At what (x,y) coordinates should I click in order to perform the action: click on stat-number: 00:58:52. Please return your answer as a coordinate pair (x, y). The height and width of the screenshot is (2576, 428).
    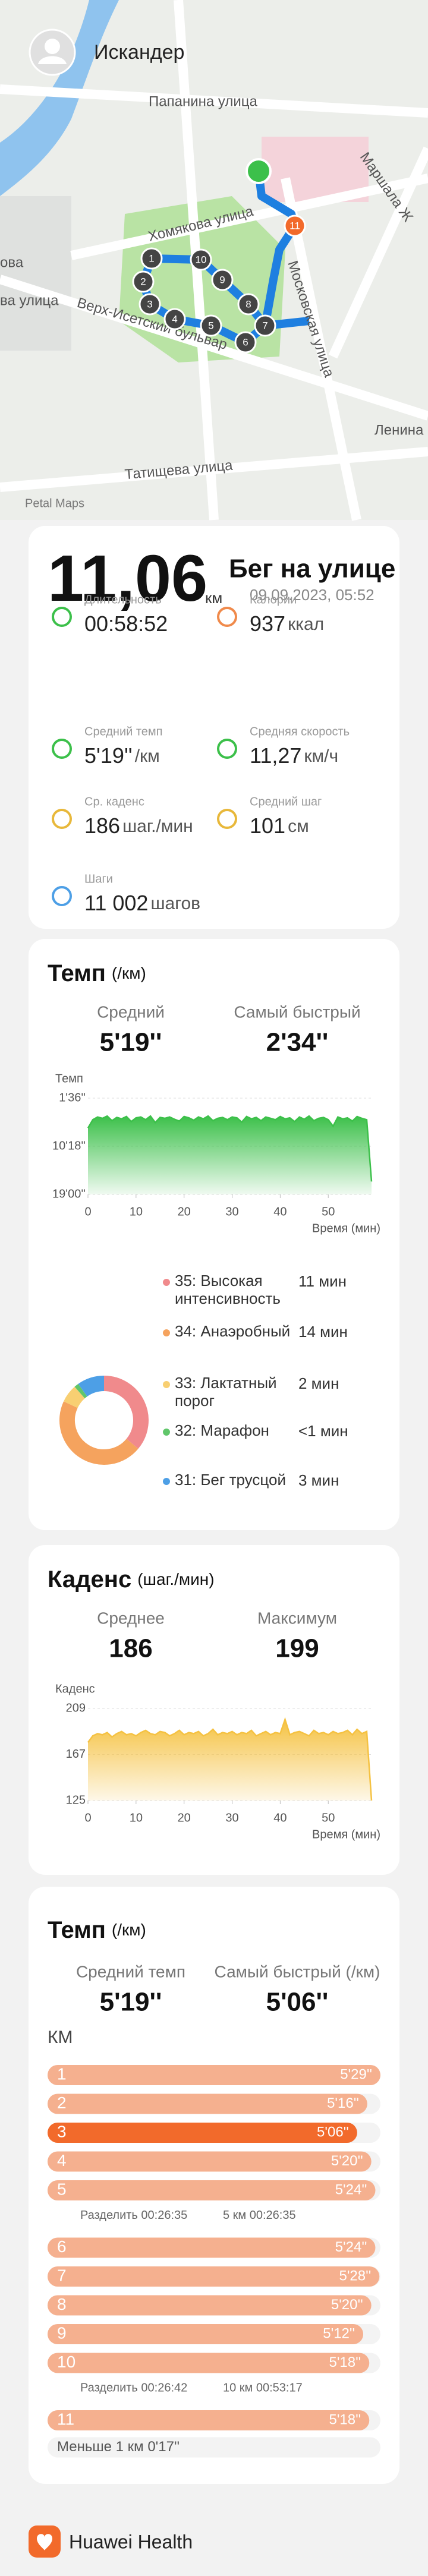
    Looking at the image, I should click on (126, 623).